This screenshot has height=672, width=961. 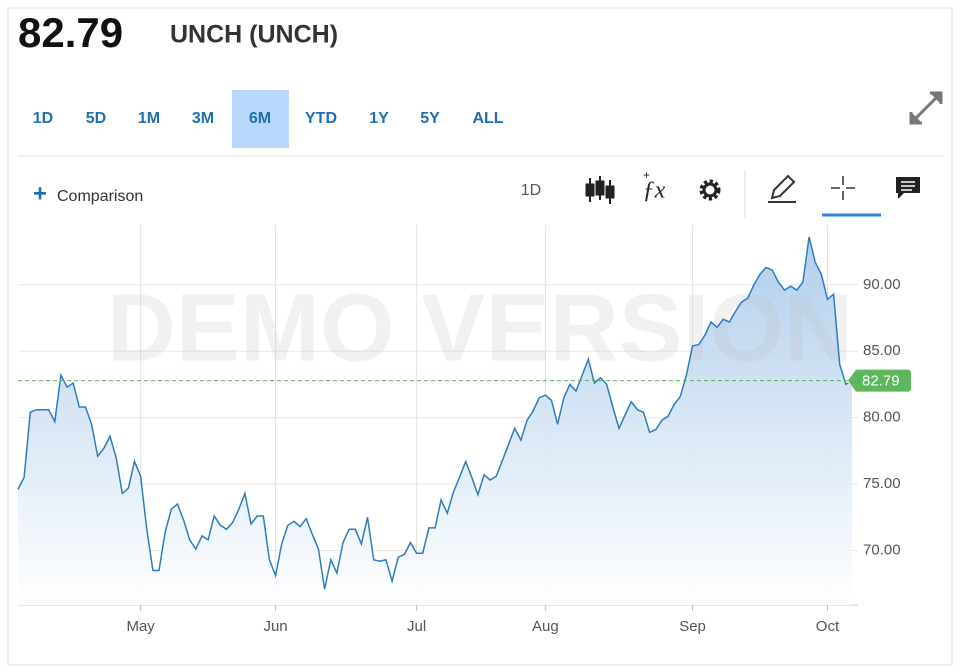 I want to click on range-active-bg, so click(x=260, y=119).